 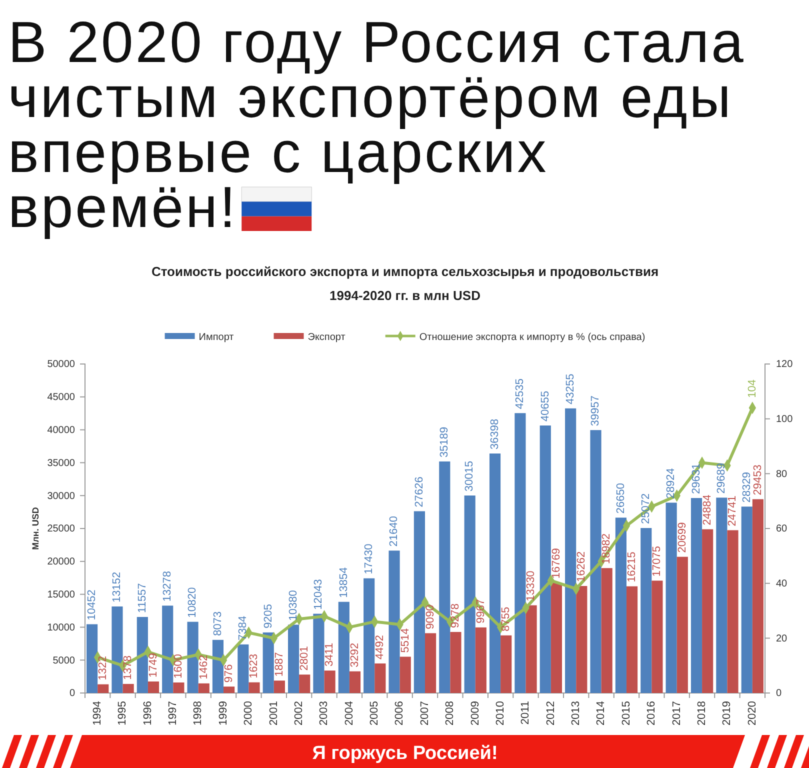 What do you see at coordinates (682, 537) in the screenshot?
I see `data-label: 20699` at bounding box center [682, 537].